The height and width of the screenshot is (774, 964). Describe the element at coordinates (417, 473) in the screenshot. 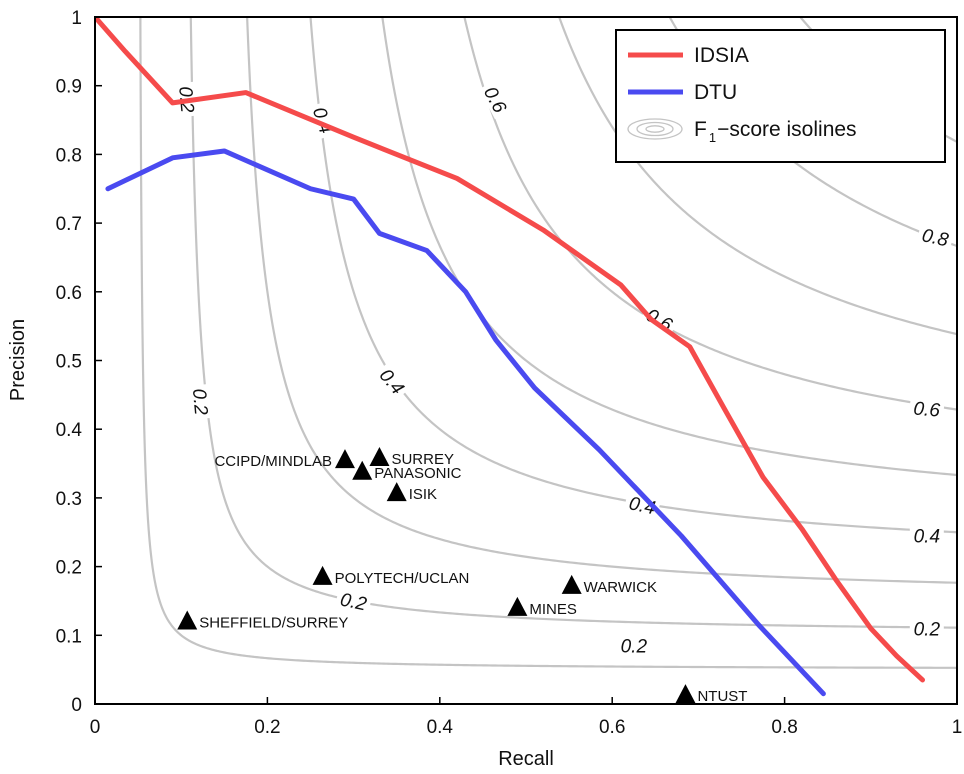

I see `method-label: PANASONIC` at that location.